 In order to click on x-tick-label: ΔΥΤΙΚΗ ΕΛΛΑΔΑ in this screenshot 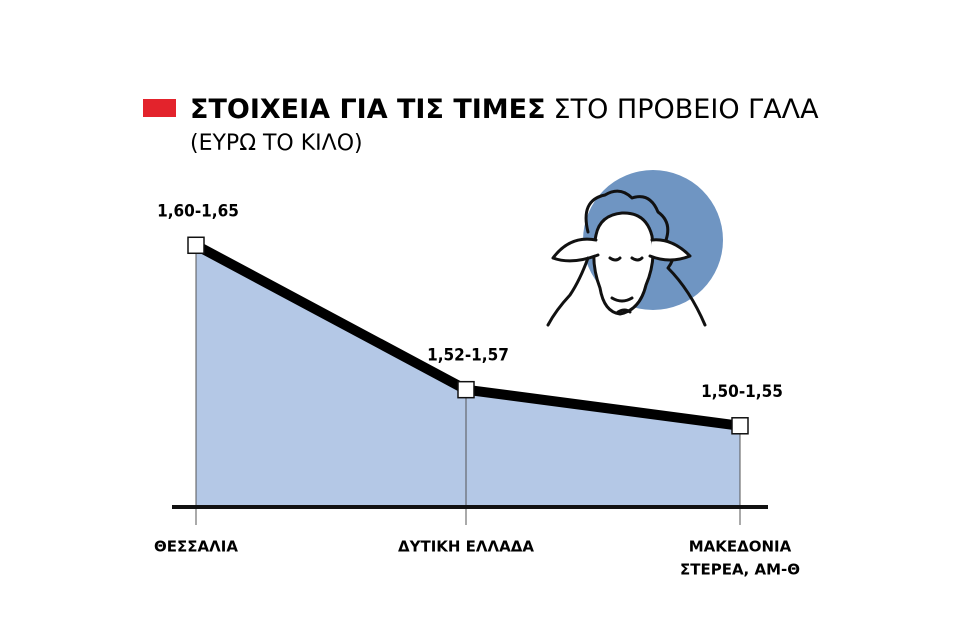, I will do `click(466, 547)`.